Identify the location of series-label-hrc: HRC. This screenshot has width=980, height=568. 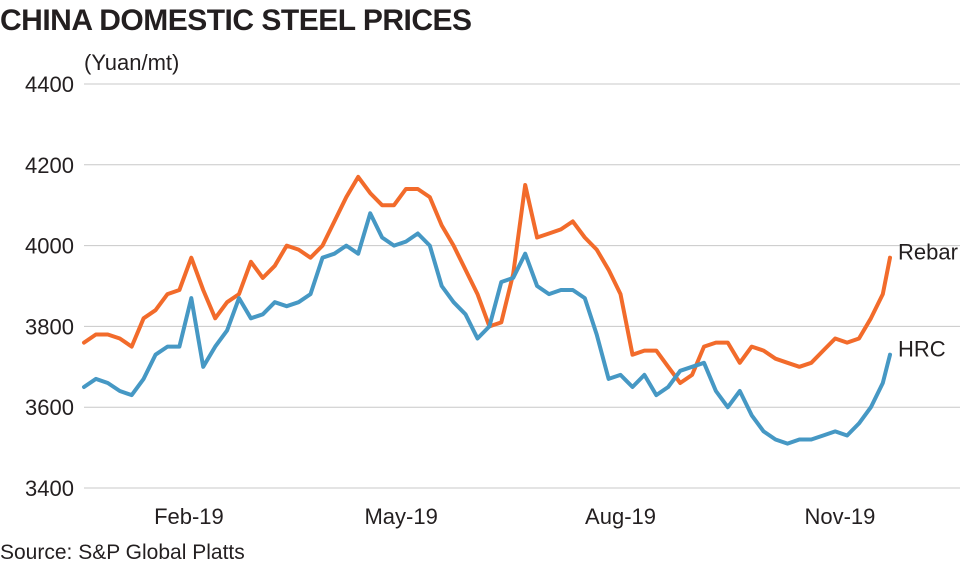
(922, 349).